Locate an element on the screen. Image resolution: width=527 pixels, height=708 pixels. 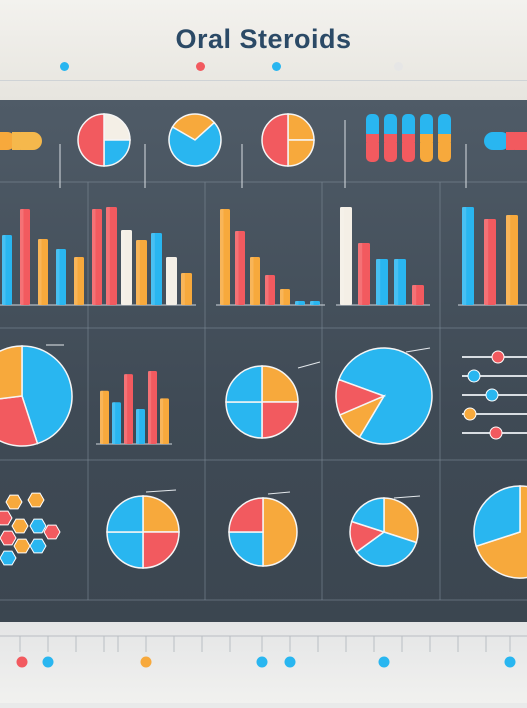
timeline-canvas is located at coordinates (263, 651).